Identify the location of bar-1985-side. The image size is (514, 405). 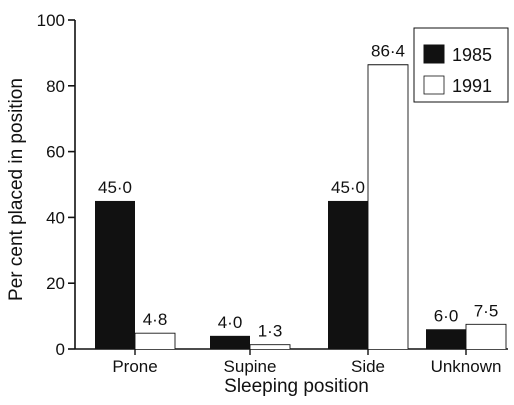
(348, 274).